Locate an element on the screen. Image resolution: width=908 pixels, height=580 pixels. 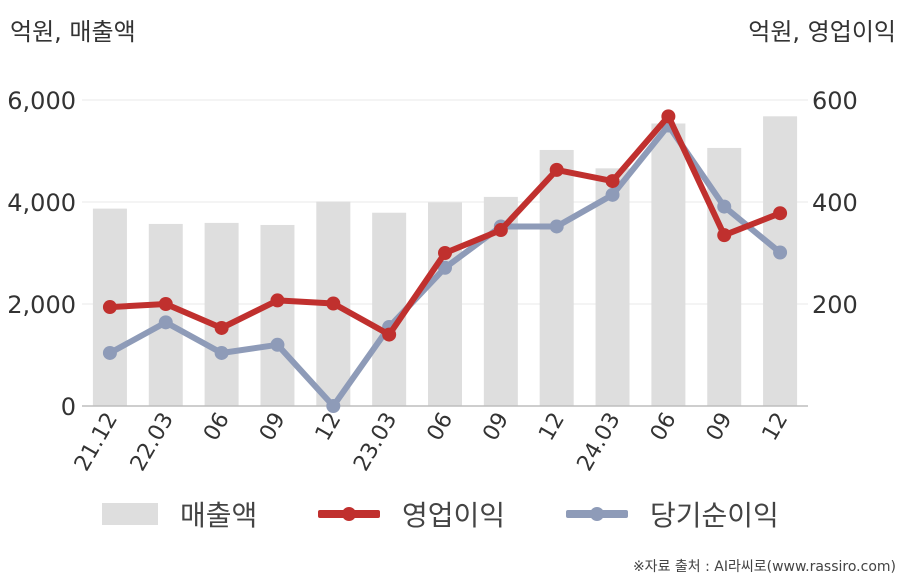
legend-label-revenue: 매출액 is located at coordinates (219, 515).